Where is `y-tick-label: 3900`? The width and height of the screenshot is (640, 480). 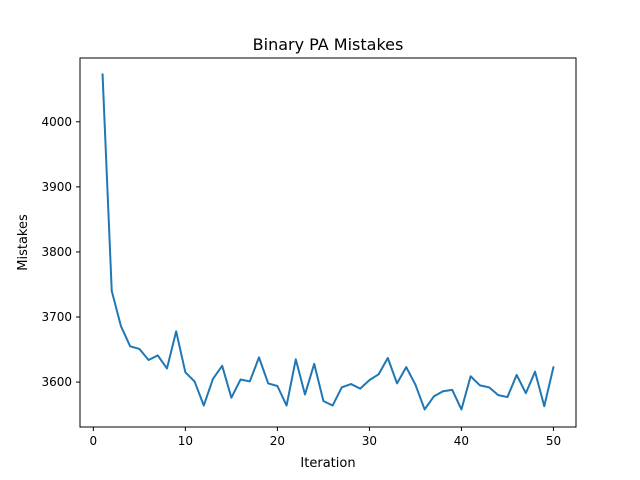
y-tick-label: 3900 is located at coordinates (56, 187).